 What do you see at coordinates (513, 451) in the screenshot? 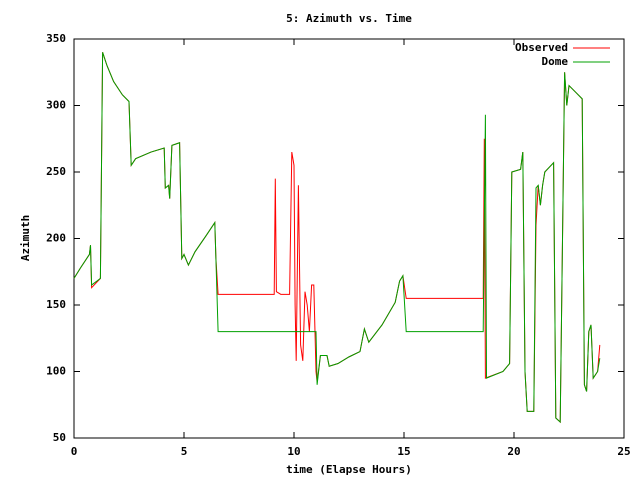
I see `x-tick-label: 20` at bounding box center [513, 451].